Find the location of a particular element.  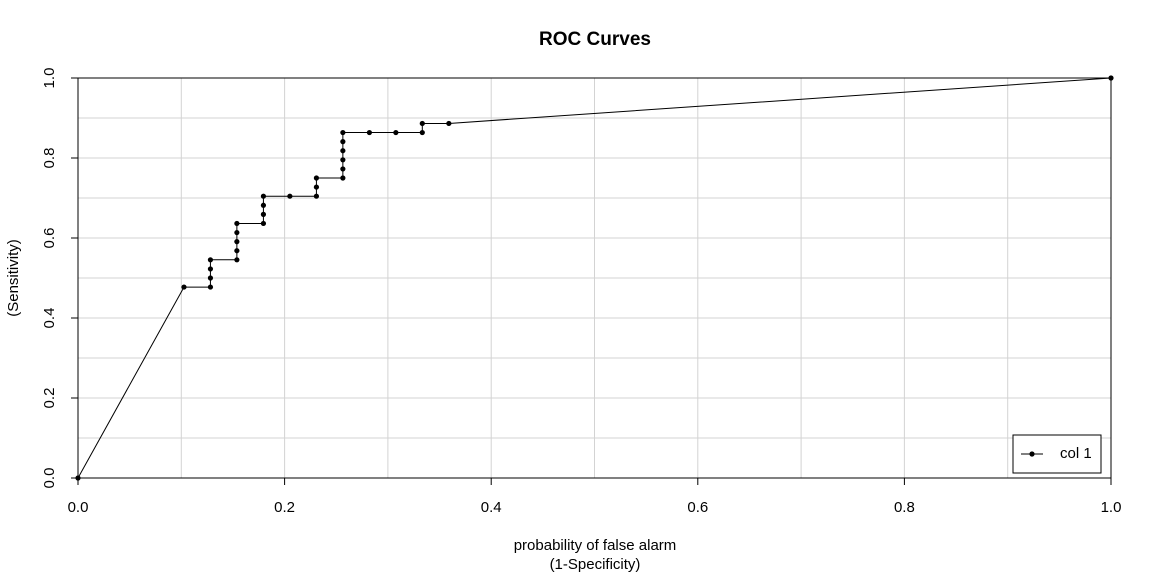

y-tick-label: 0.4 is located at coordinates (49, 318).